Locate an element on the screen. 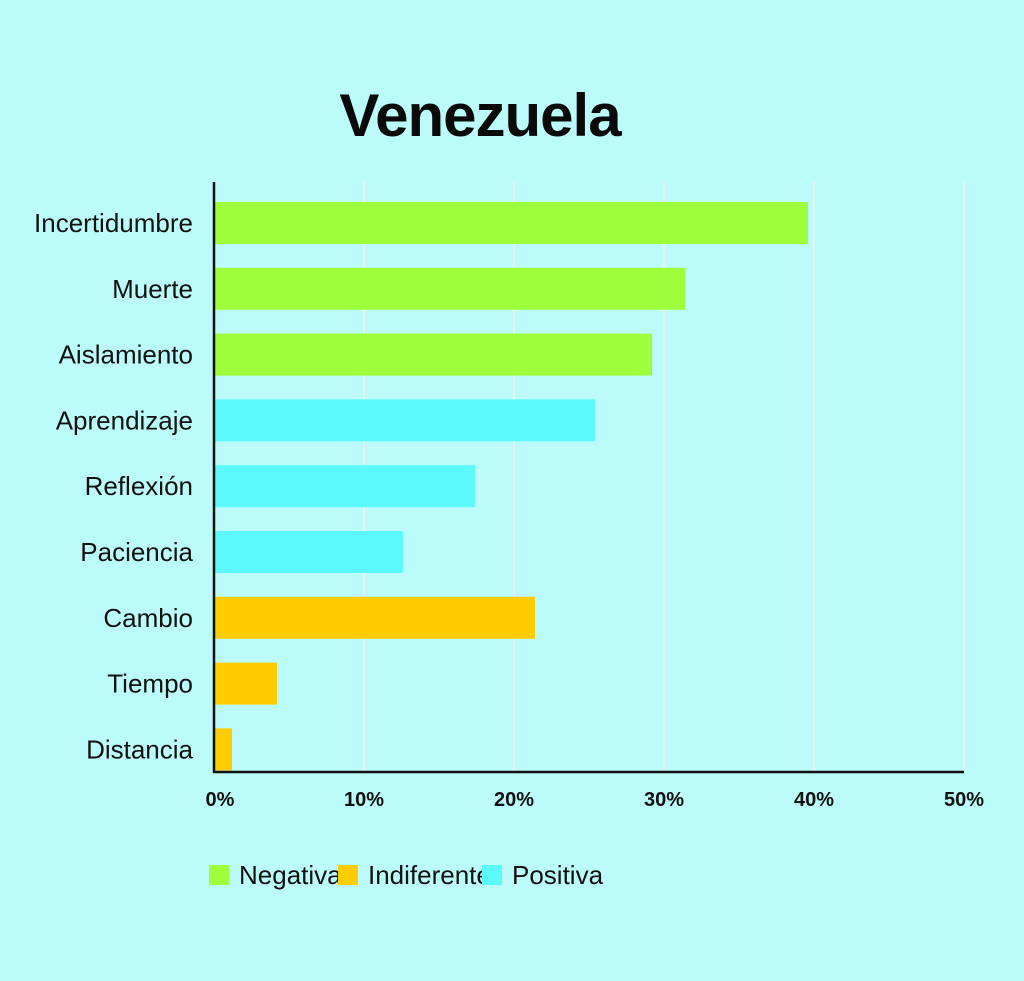 The width and height of the screenshot is (1024, 981). x-tick-label: 10% is located at coordinates (364, 800).